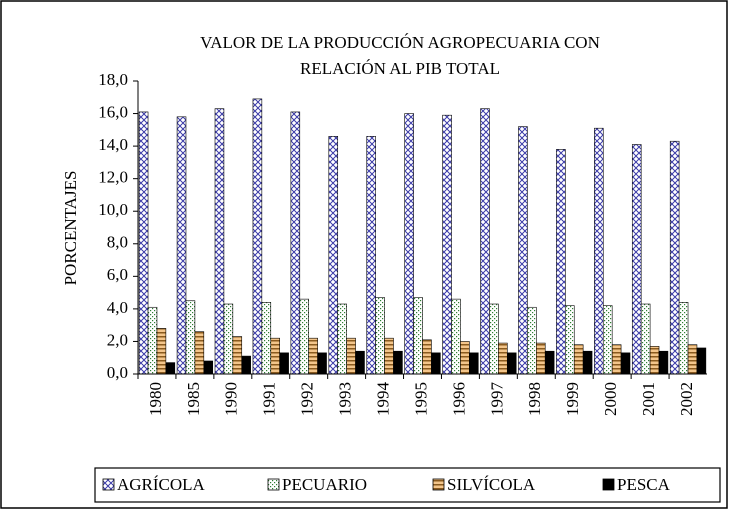  What do you see at coordinates (572, 399) in the screenshot?
I see `x-tick-label: 1999` at bounding box center [572, 399].